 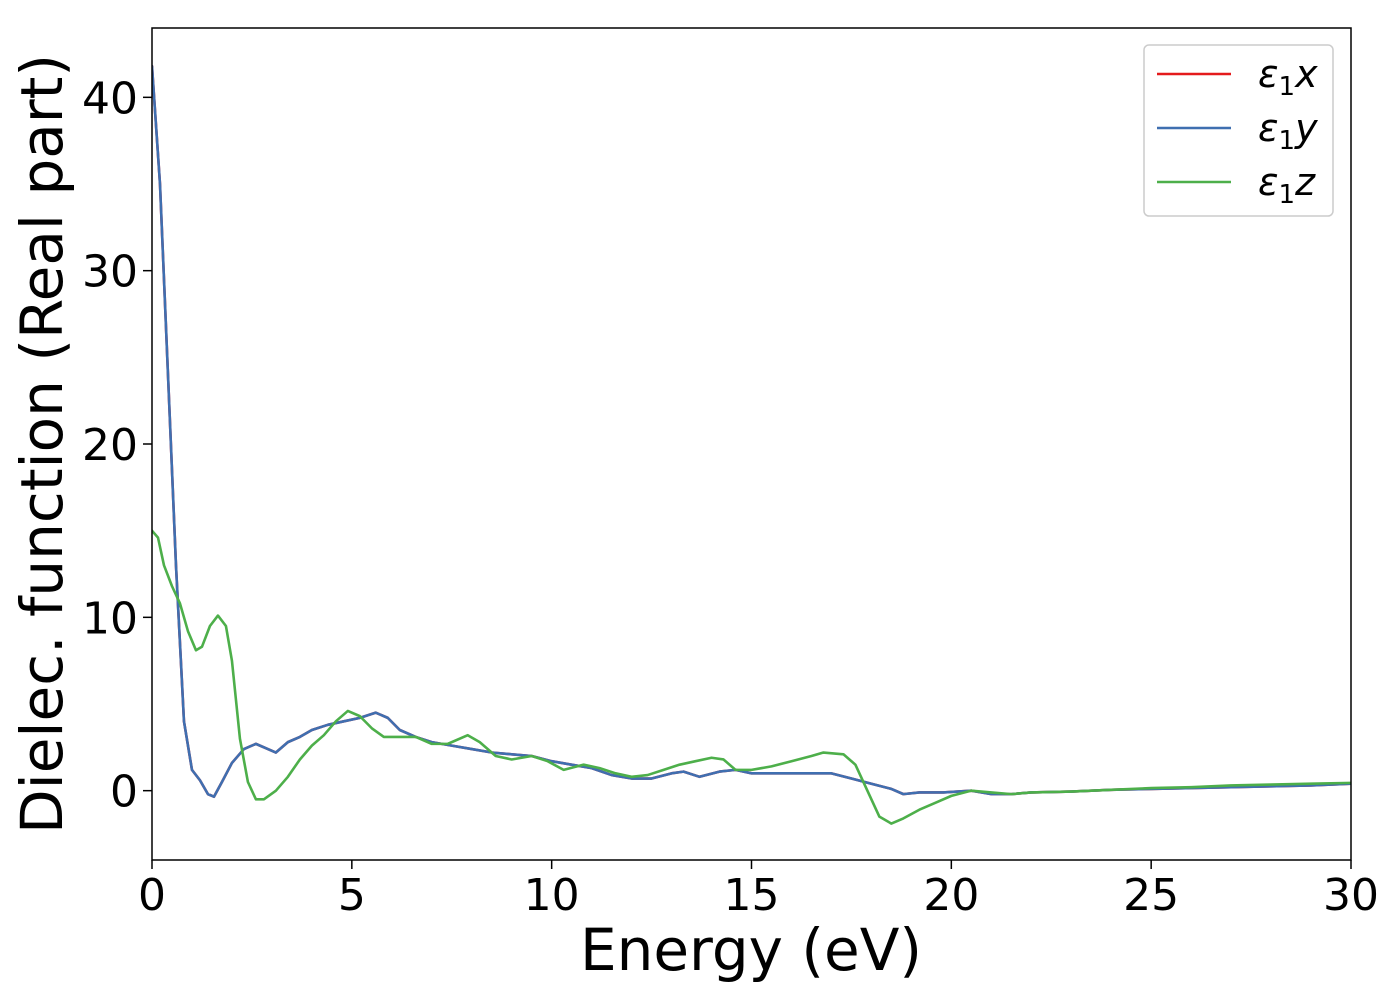 I want to click on x-tick-label: 25, so click(x=1151, y=895).